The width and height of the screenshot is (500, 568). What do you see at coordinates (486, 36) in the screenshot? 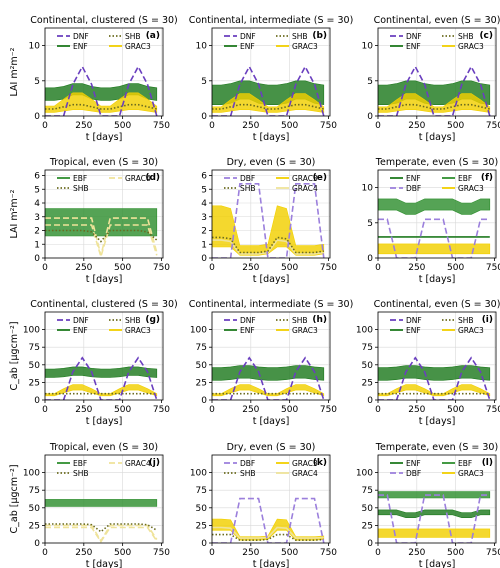
I see `panel-label: (c)` at bounding box center [486, 36].